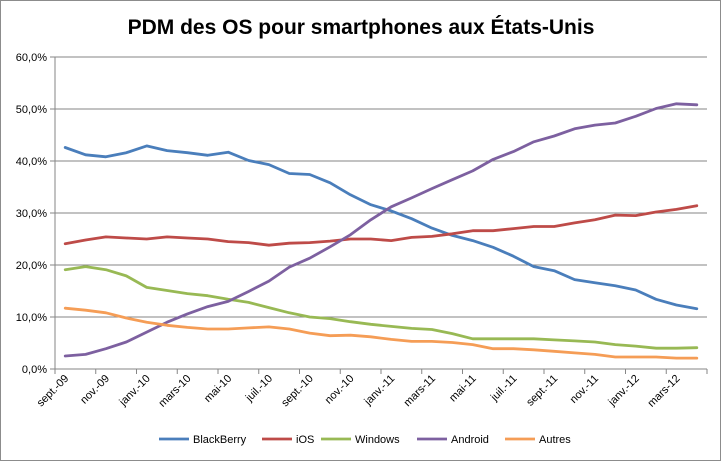  I want to click on x-tick-label: janv.-11, so click(380, 391).